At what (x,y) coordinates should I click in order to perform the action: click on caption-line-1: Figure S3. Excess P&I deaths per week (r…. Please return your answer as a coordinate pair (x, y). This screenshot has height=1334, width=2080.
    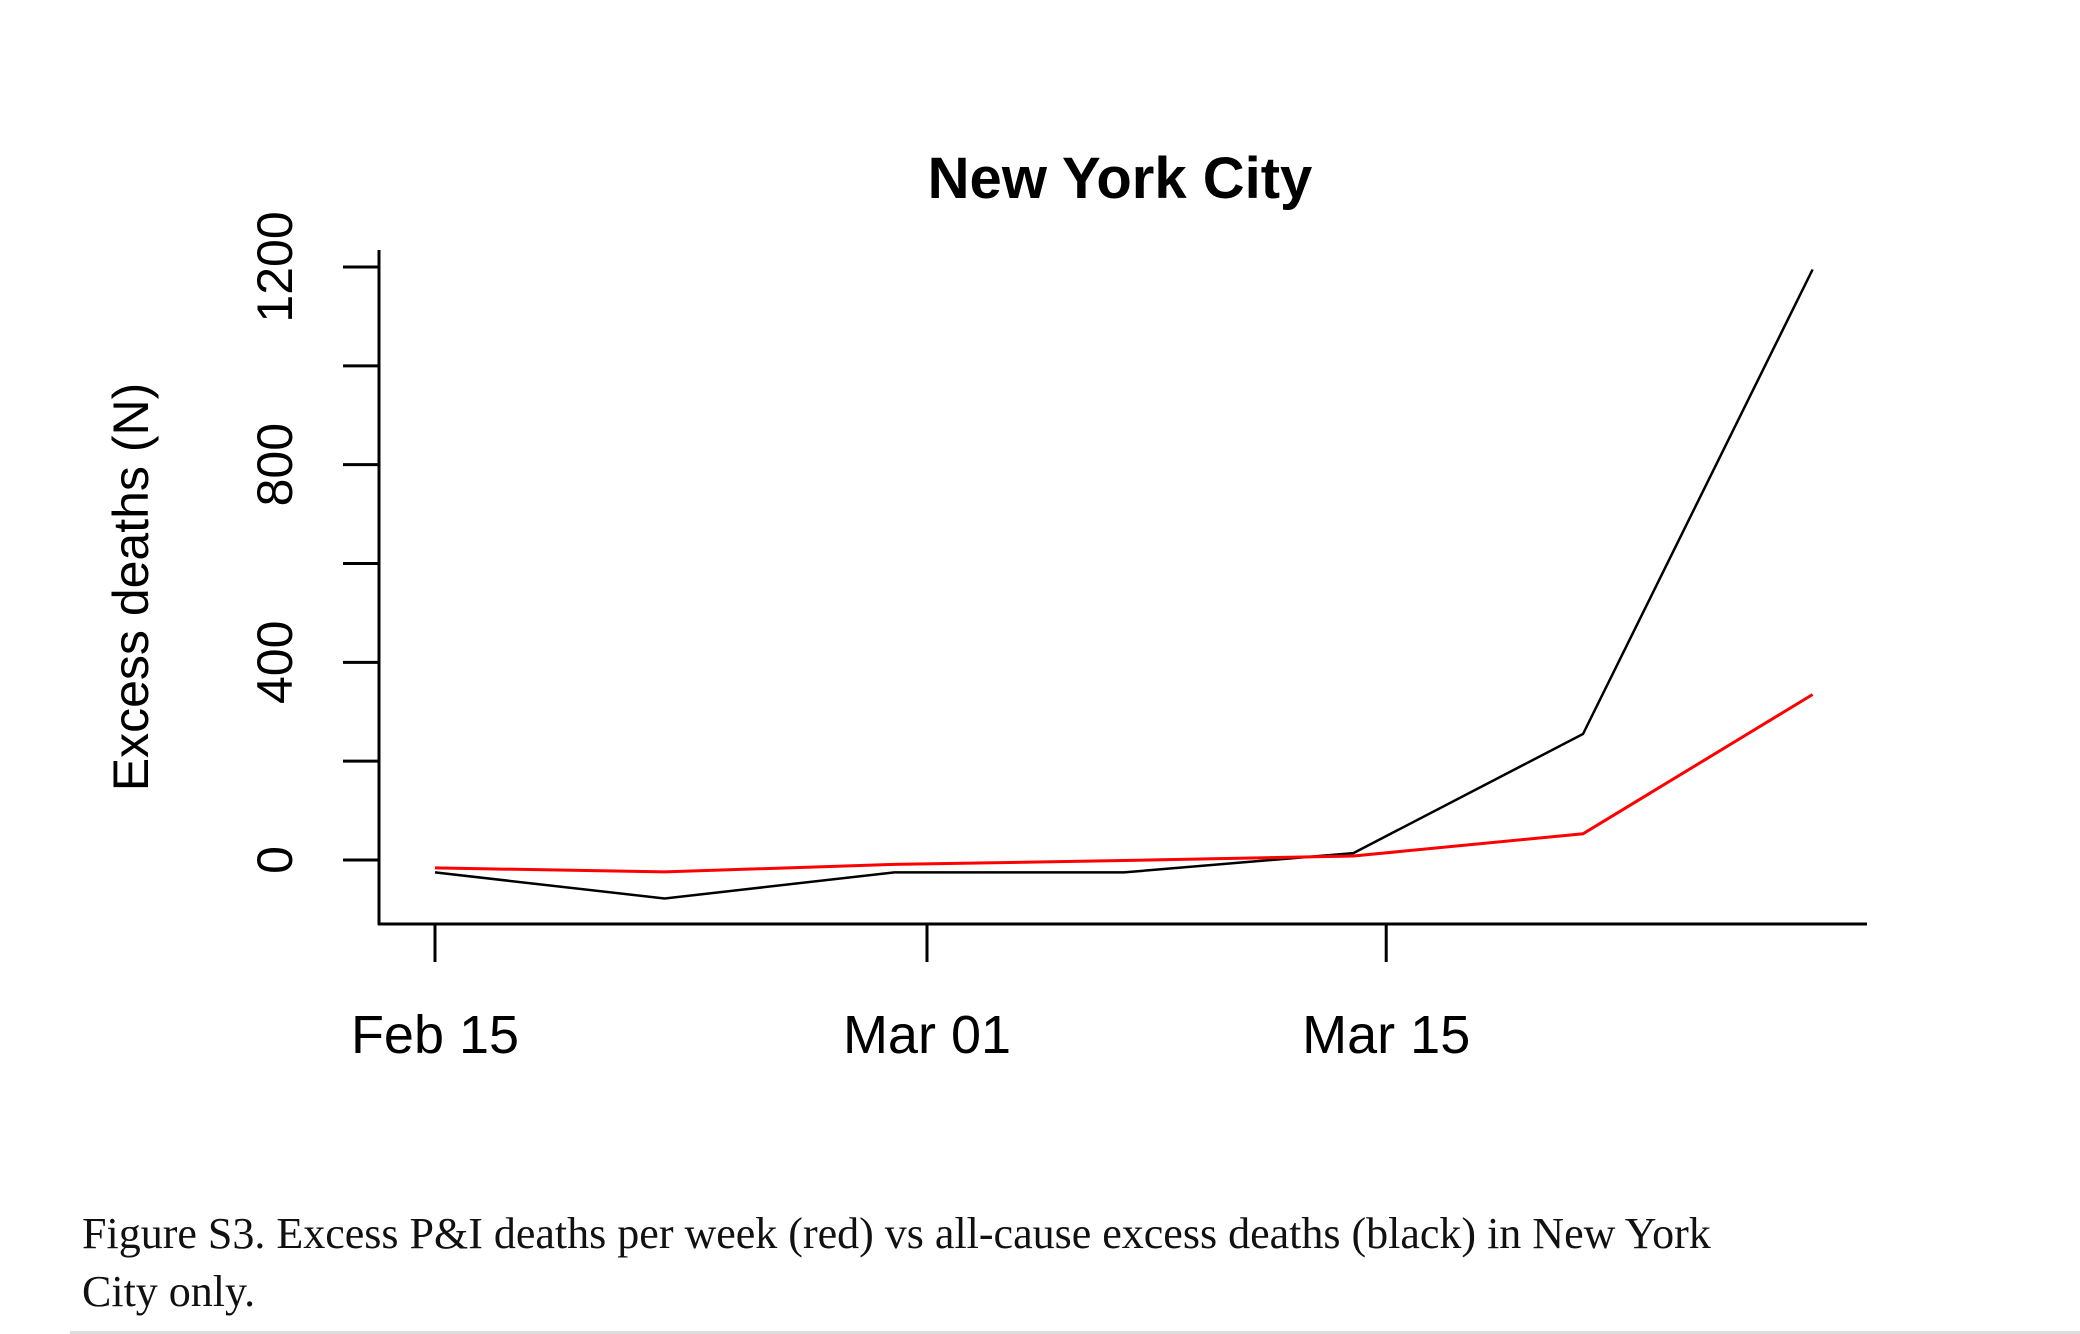
    Looking at the image, I should click on (896, 1233).